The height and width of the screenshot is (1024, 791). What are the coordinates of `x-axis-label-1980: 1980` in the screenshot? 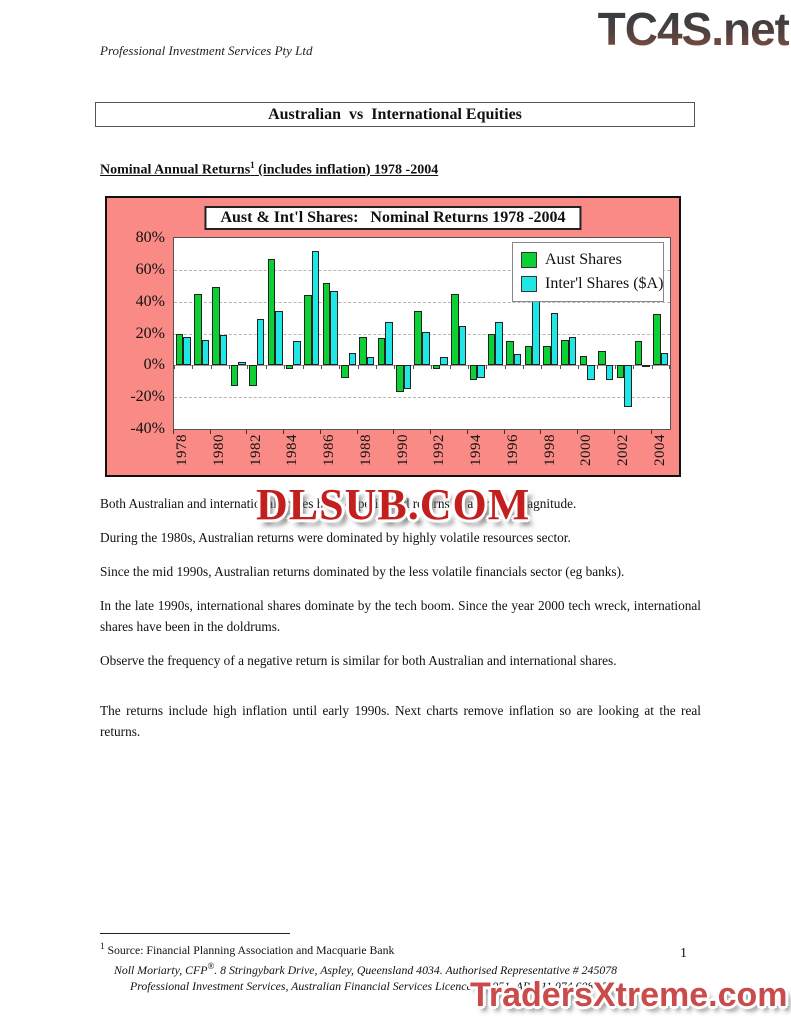 It's located at (218, 450).